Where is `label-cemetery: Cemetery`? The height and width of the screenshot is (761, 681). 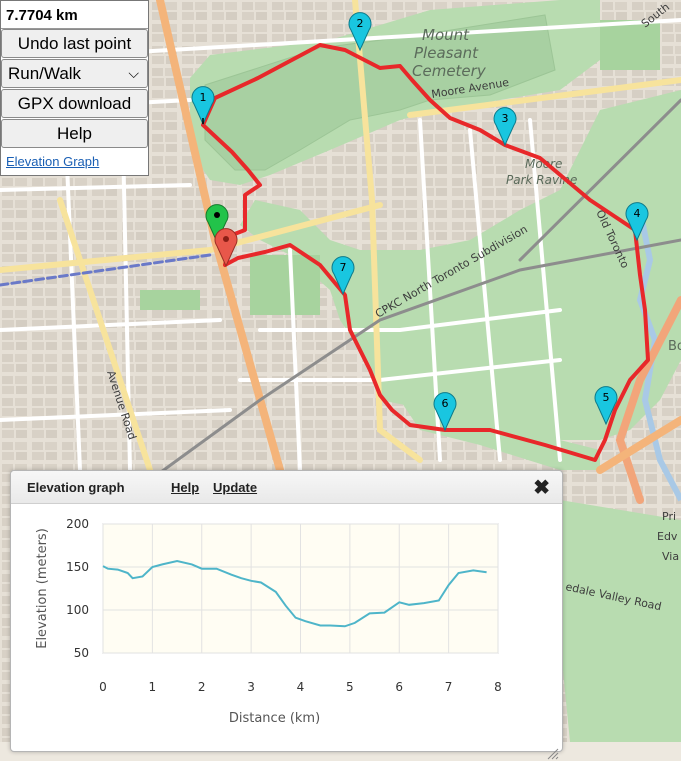 label-cemetery: Cemetery is located at coordinates (449, 71).